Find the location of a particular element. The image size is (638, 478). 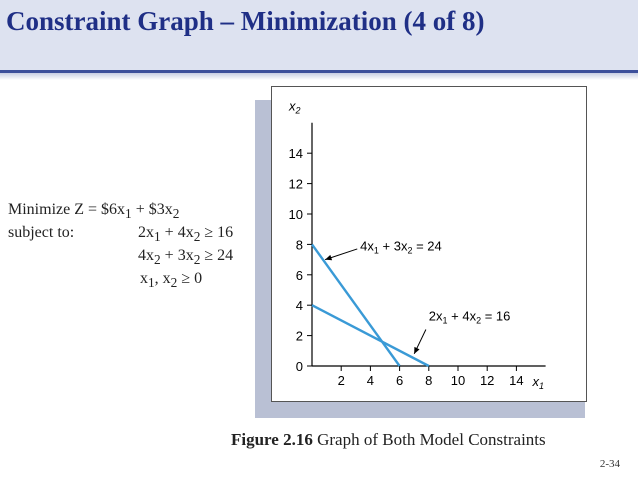

objective-mid: + $3x is located at coordinates (152, 209).